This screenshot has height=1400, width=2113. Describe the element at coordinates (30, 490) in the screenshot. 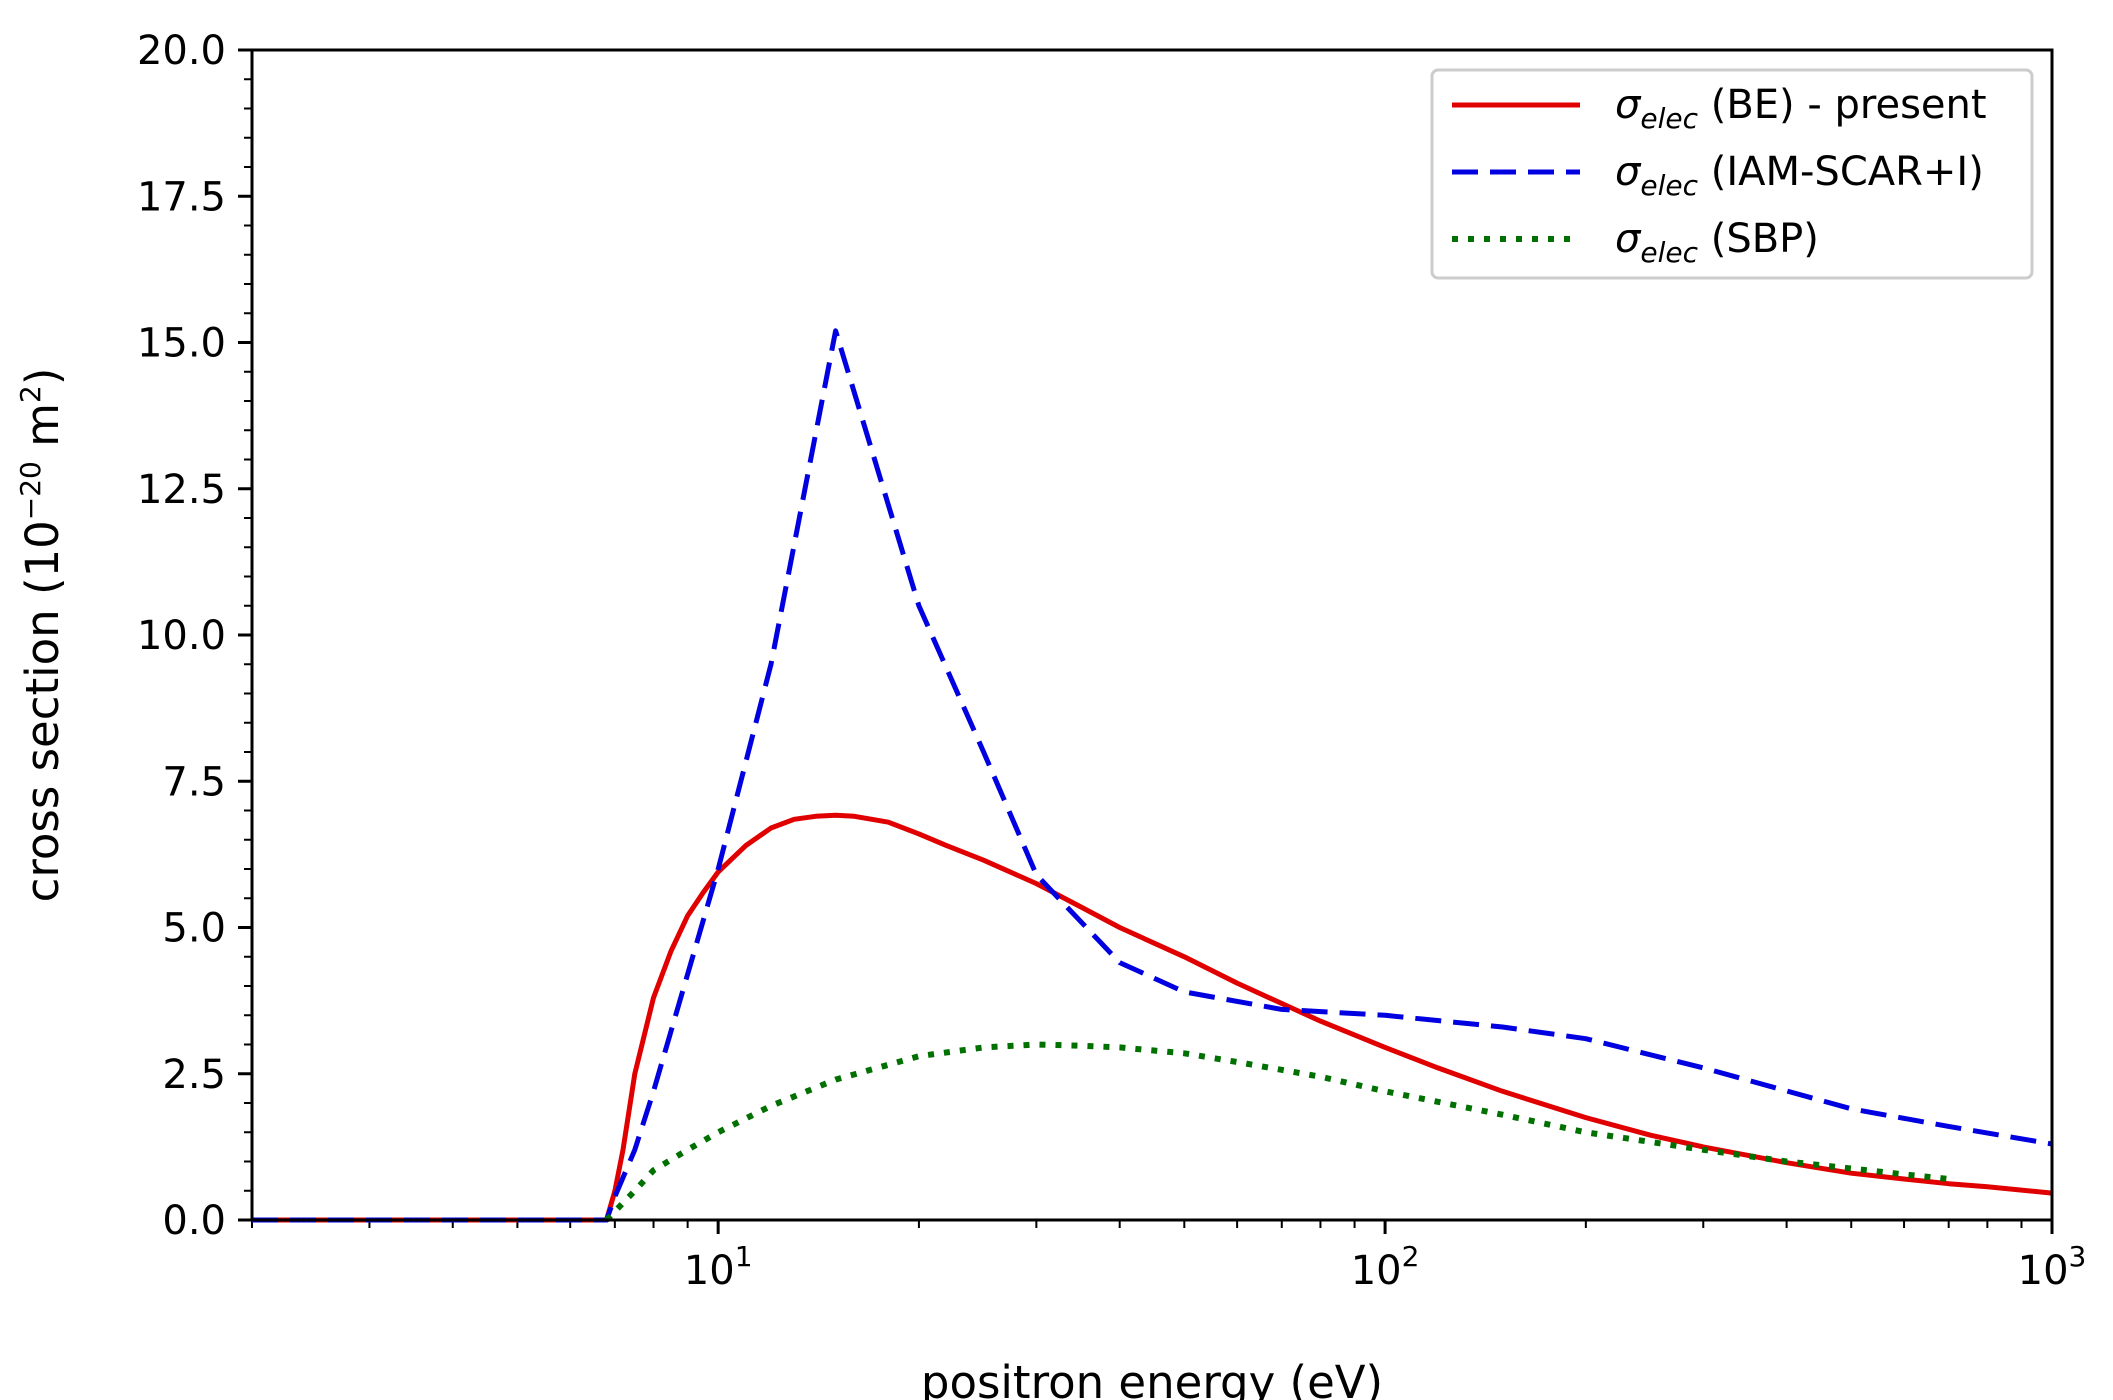

I see `y-axis-label-exponent: −20` at that location.